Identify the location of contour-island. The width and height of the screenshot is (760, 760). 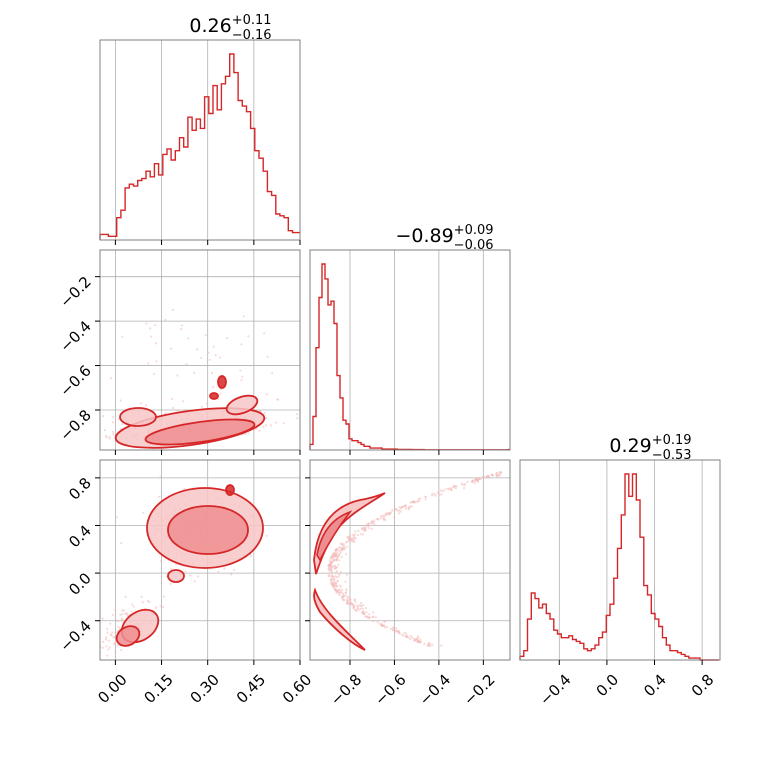
(214, 396).